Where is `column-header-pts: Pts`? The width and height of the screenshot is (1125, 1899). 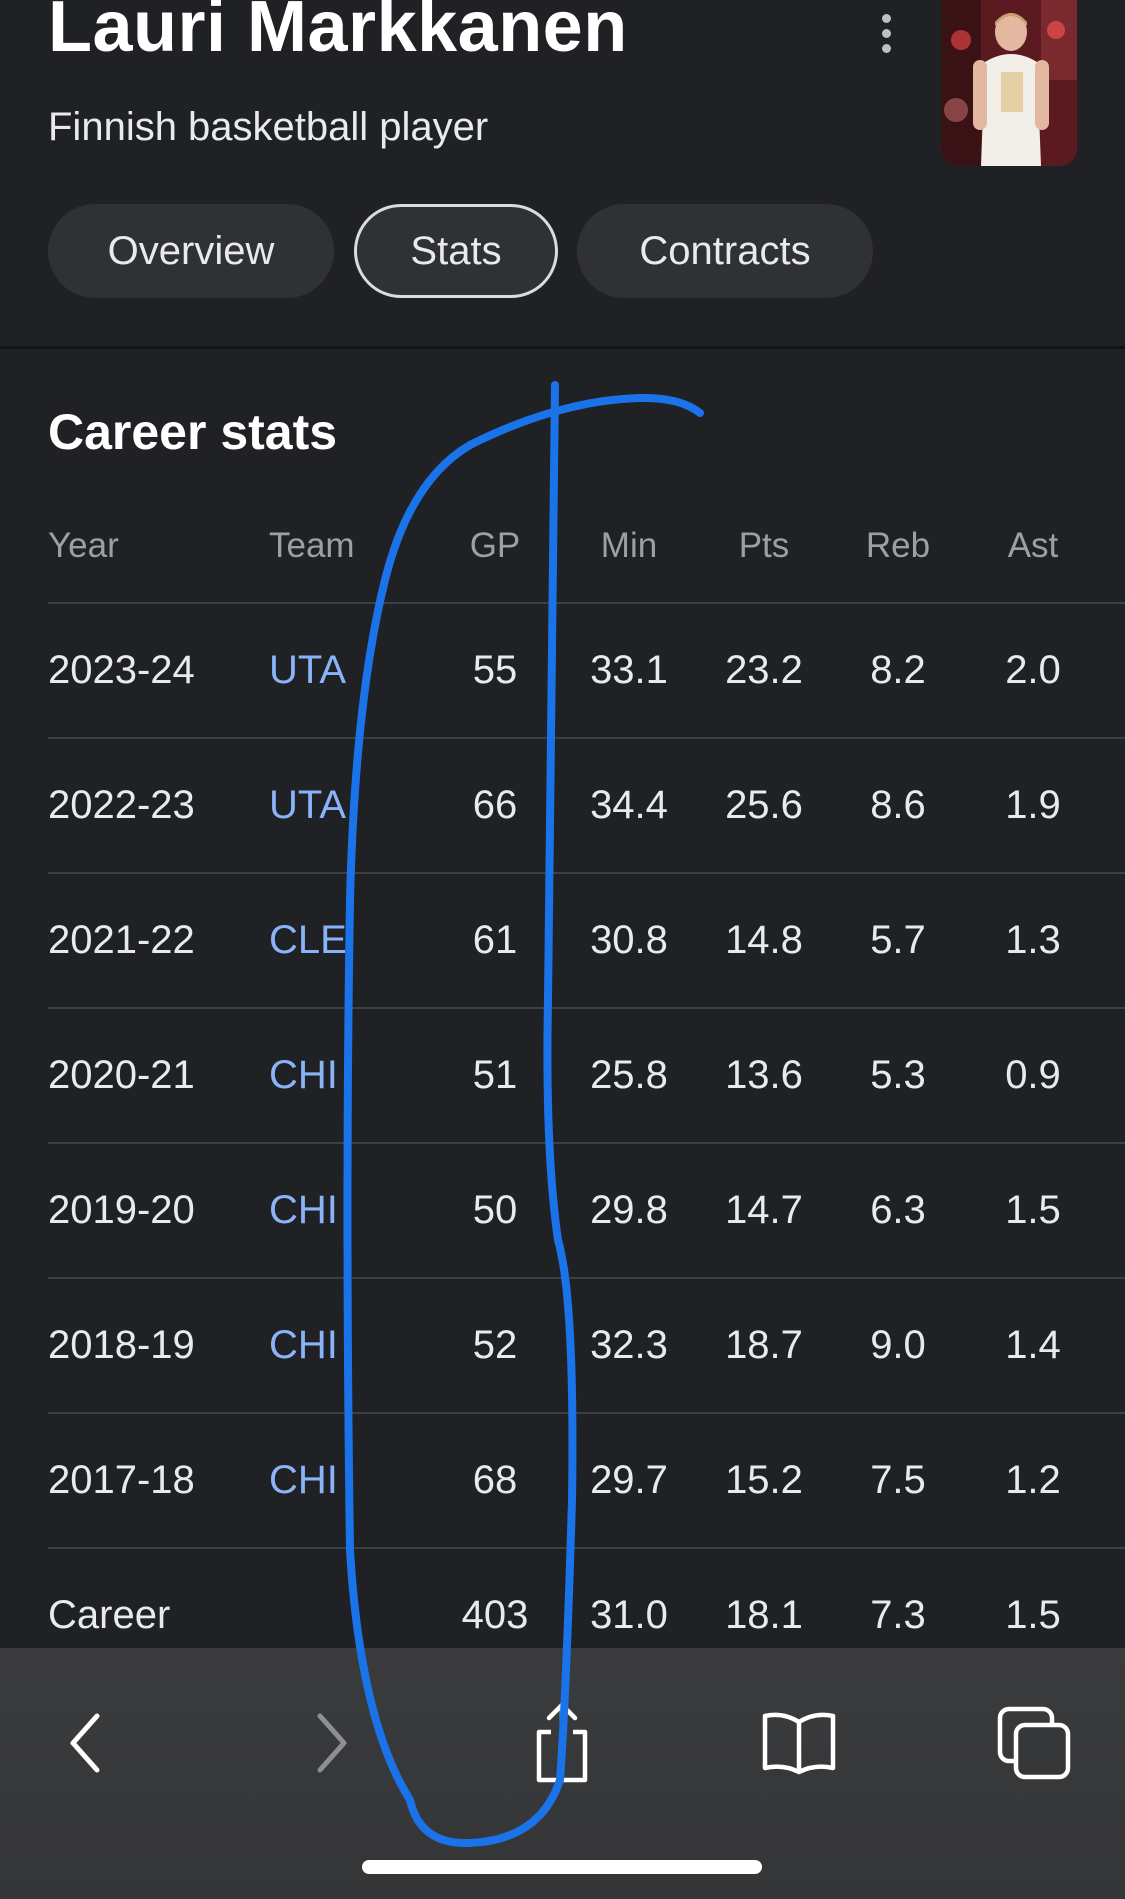 column-header-pts: Pts is located at coordinates (764, 545).